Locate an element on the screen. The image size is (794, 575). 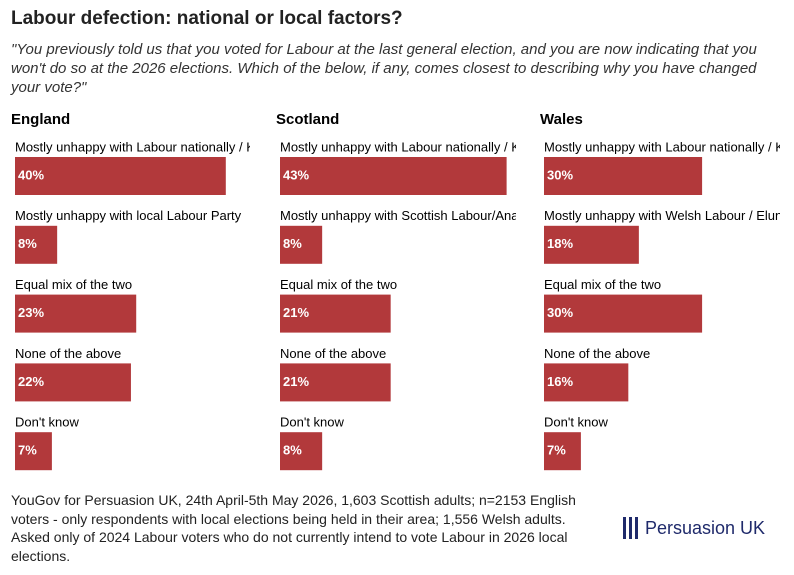
value-label: 23% is located at coordinates (31, 312).